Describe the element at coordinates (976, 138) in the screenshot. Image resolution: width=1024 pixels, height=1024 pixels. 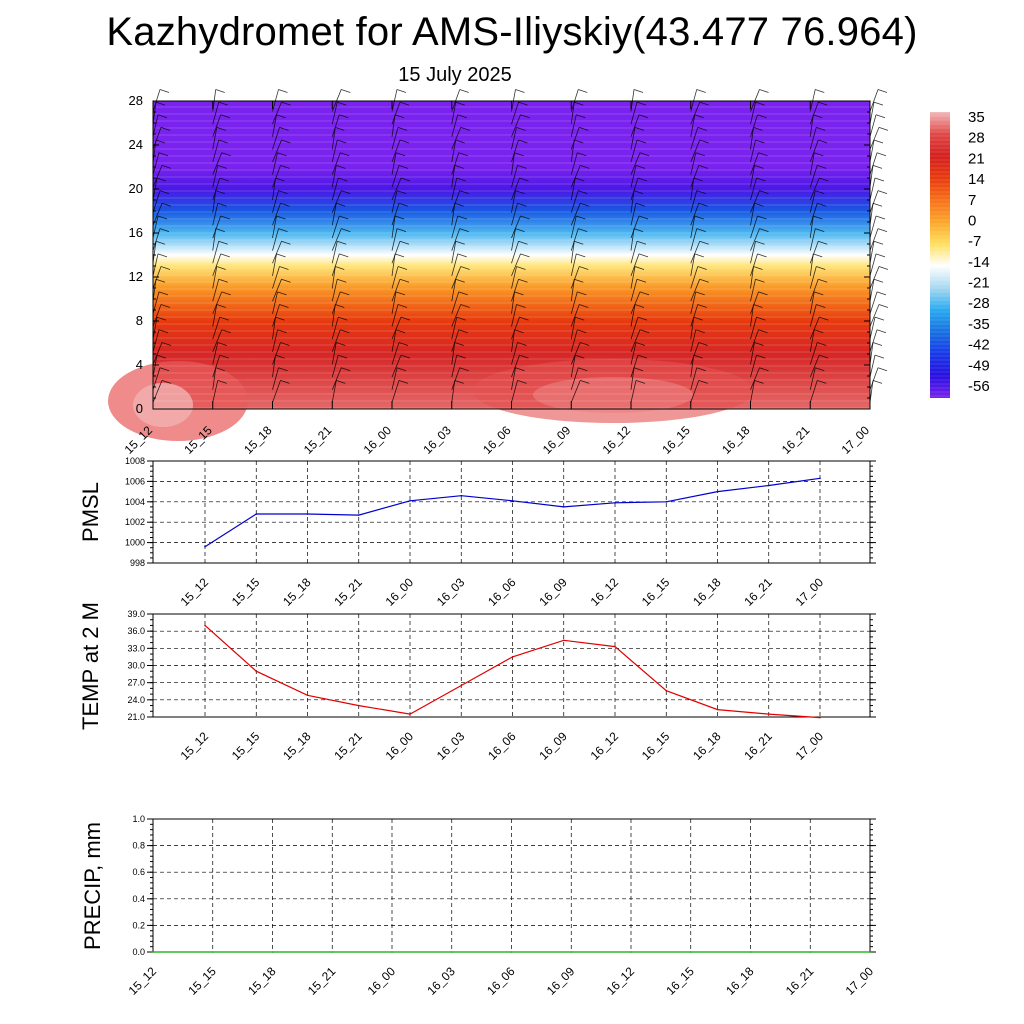
I see `colorbar-label: 28` at that location.